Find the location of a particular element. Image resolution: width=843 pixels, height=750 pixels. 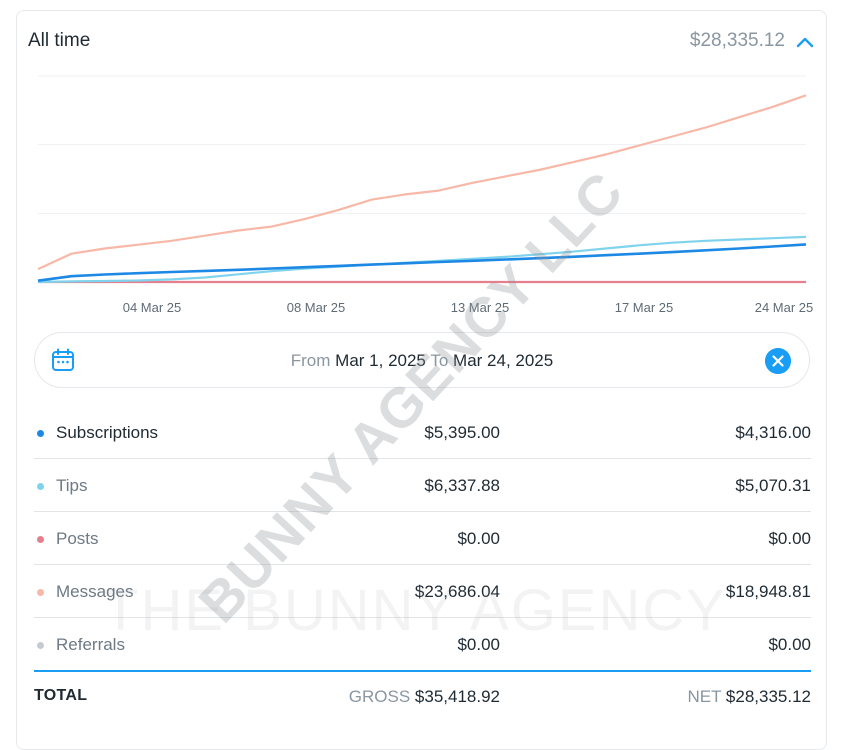

x-tick-label: 13 Mar 25 is located at coordinates (480, 307).